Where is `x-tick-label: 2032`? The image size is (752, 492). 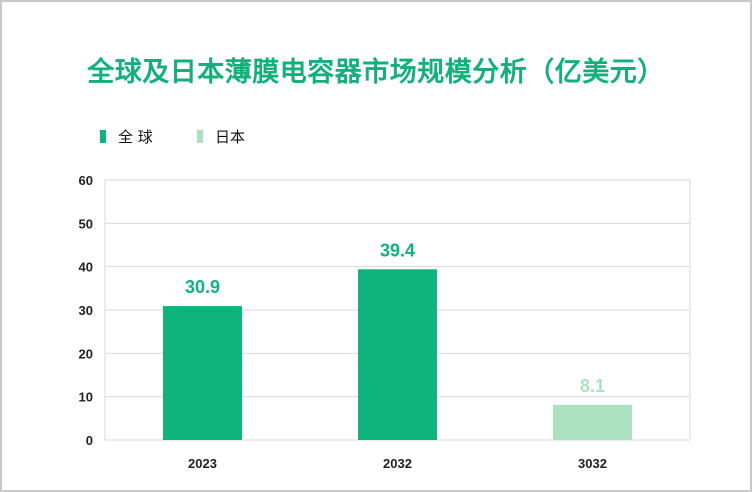 x-tick-label: 2032 is located at coordinates (397, 463).